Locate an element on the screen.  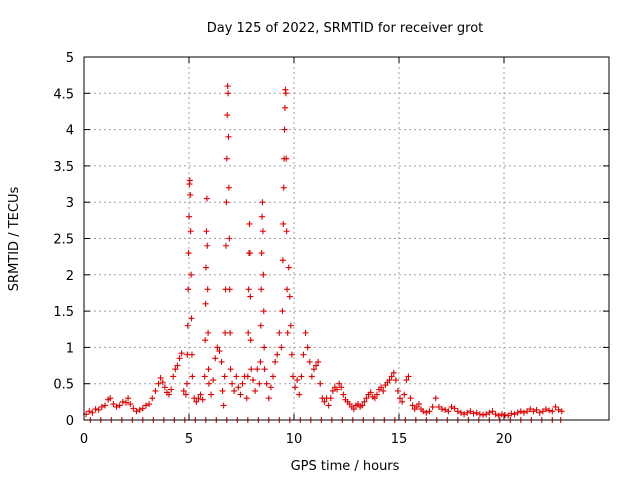
x-tick-labels: 0 5 10 15 20 is located at coordinates (296, 439).